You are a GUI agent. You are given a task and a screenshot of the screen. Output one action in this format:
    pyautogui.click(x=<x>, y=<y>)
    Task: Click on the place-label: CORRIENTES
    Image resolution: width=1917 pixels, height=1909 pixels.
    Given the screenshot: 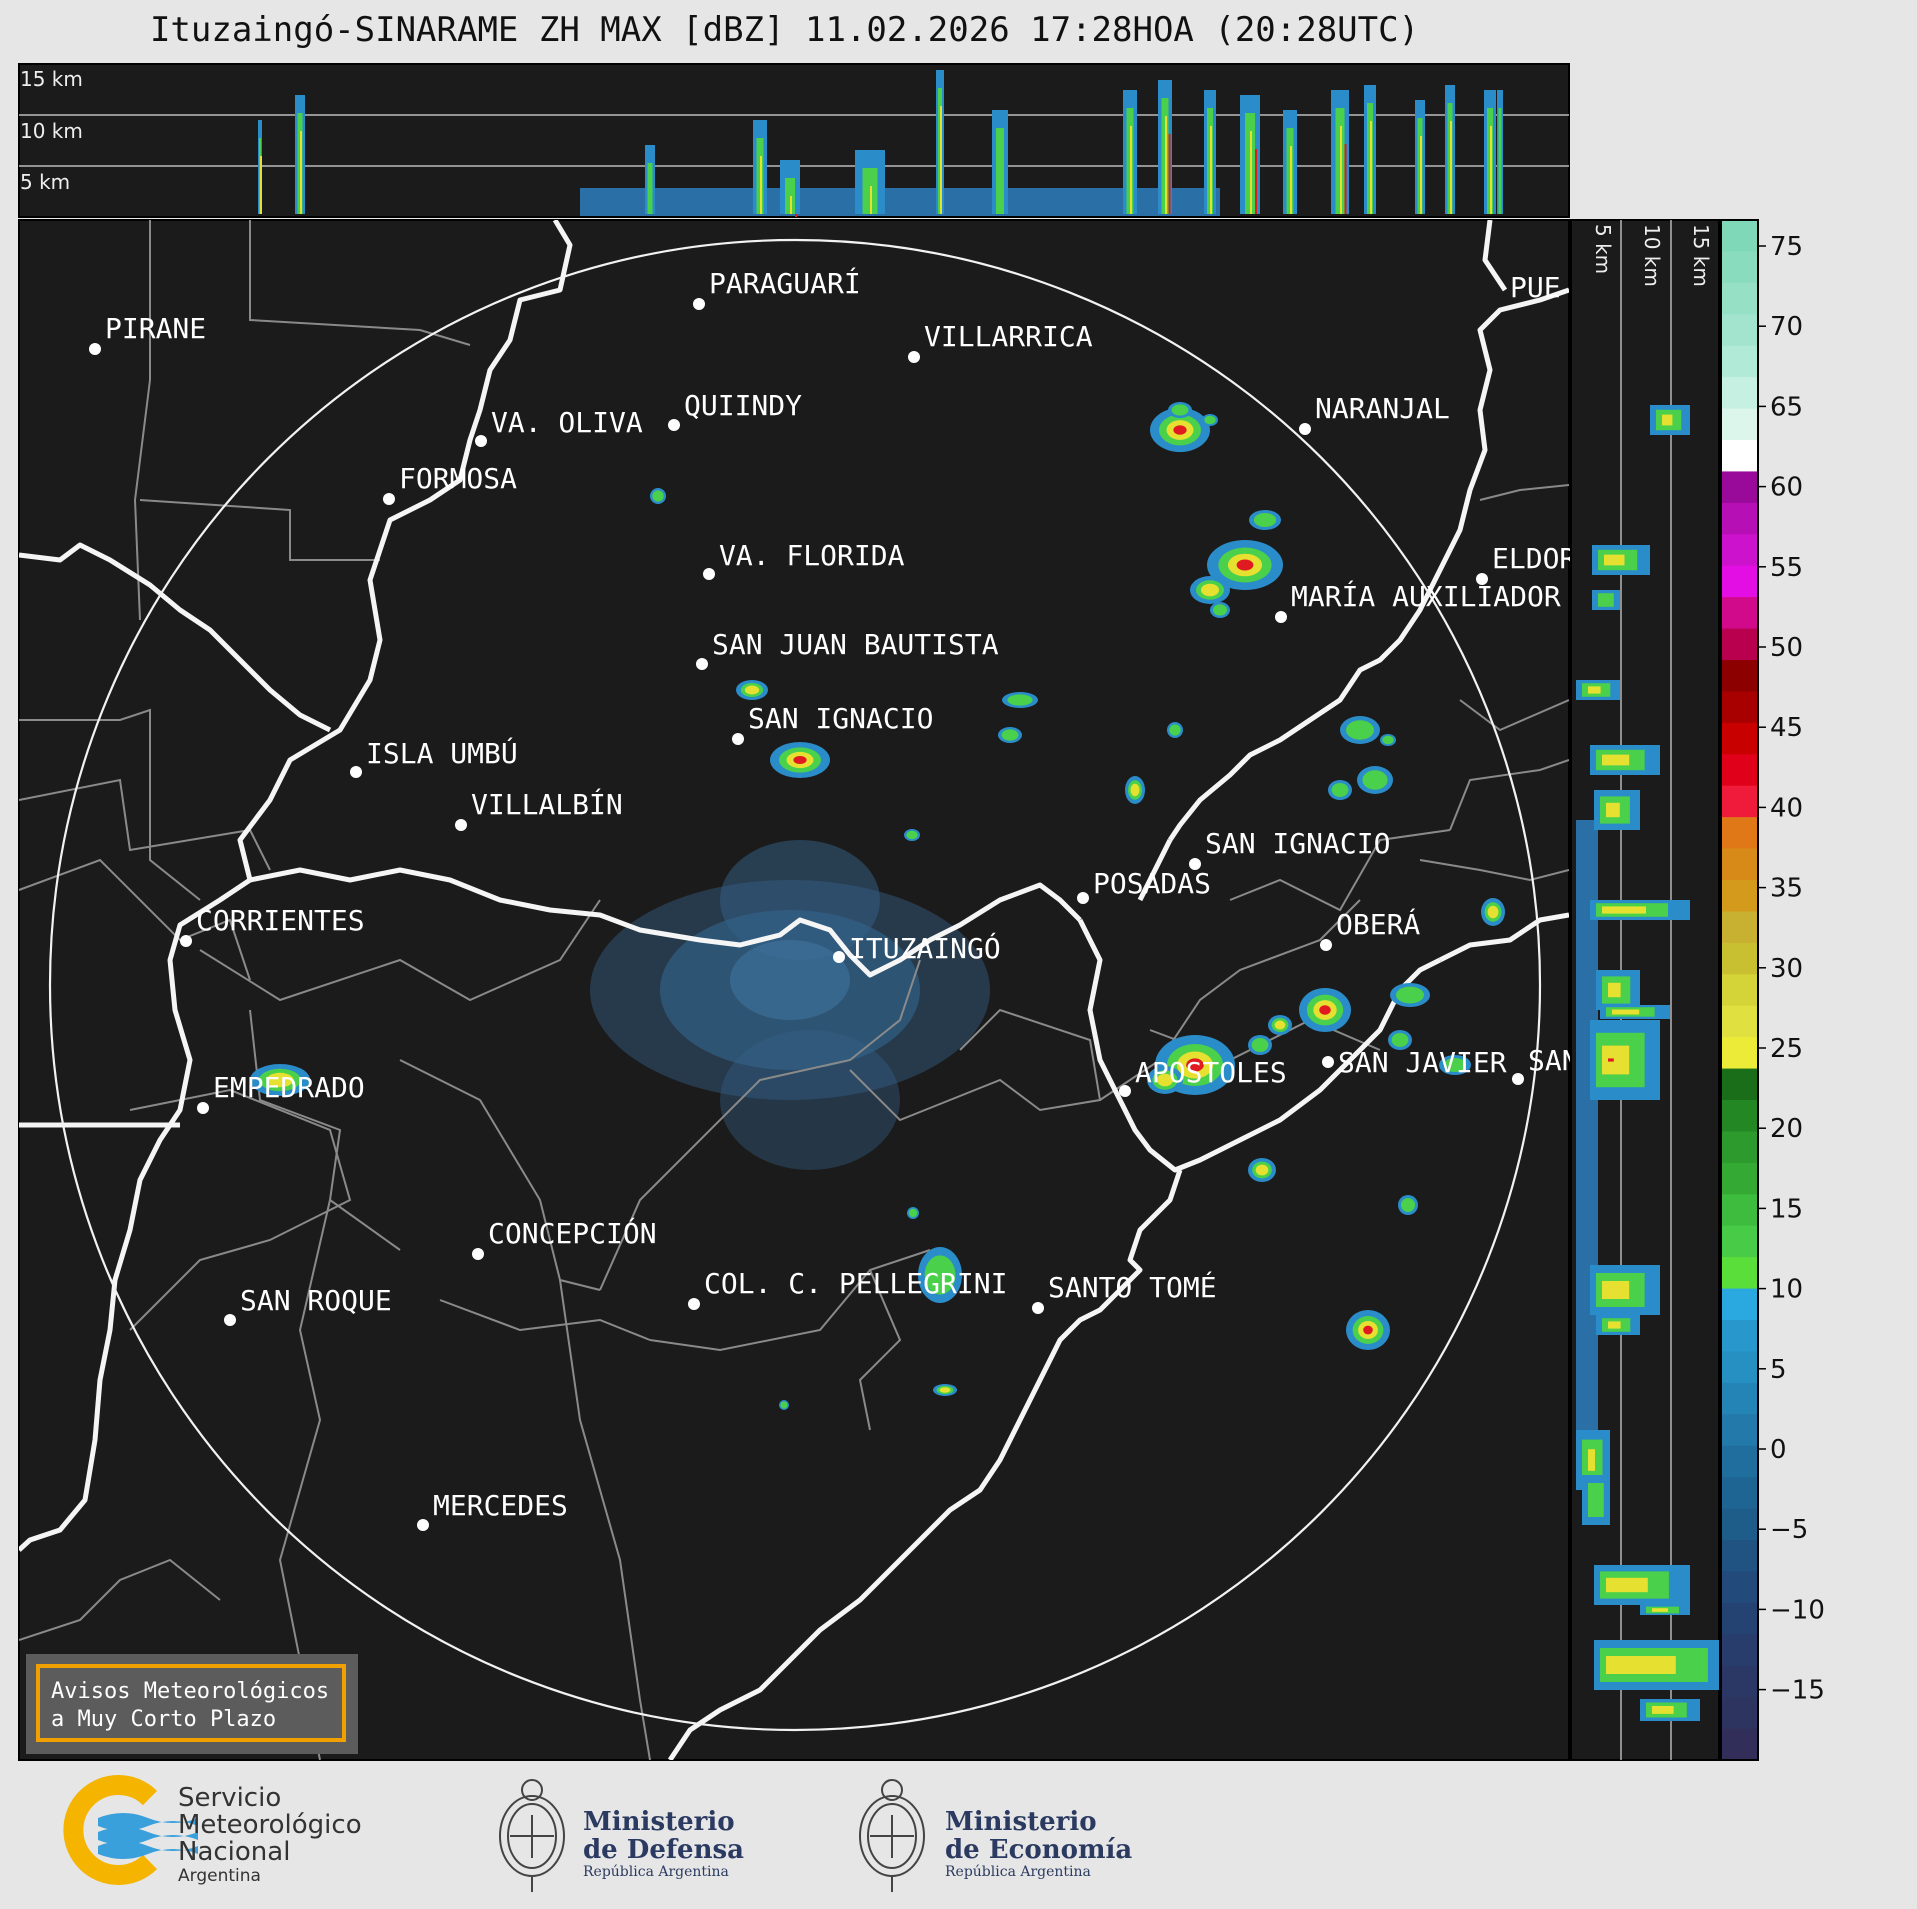 What is the action you would take?
    pyautogui.click(x=280, y=920)
    